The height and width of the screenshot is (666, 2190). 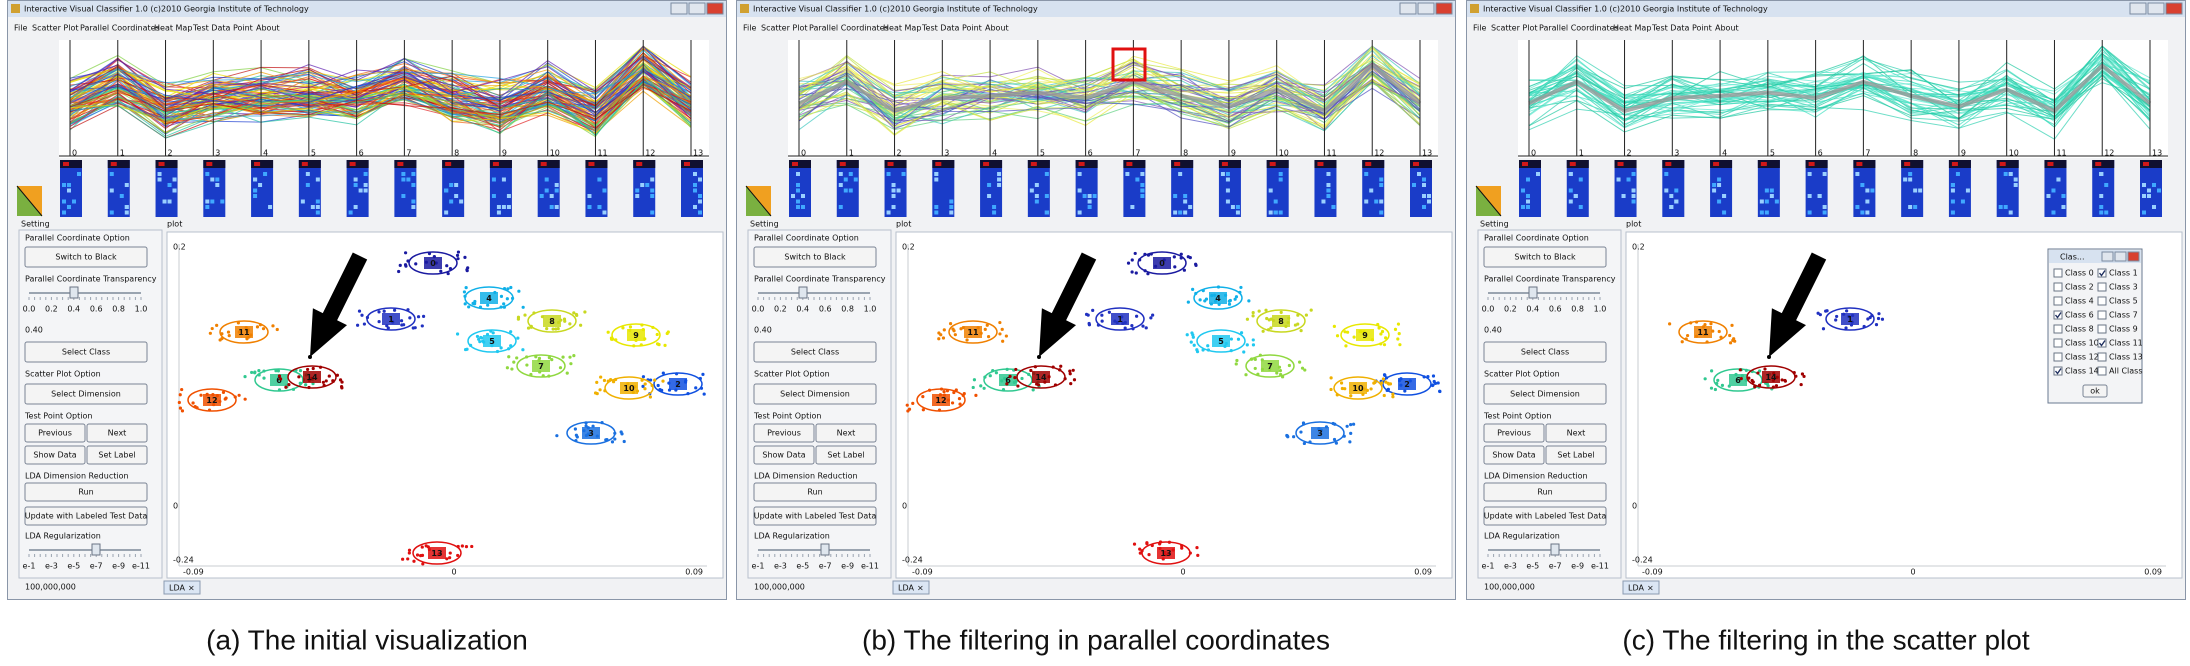 I want to click on checkbox-label: All Class, so click(x=2126, y=371).